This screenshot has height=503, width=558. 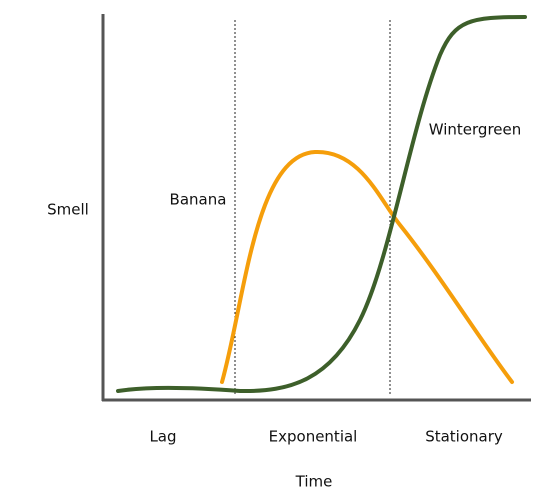 What do you see at coordinates (314, 482) in the screenshot?
I see `x-axis-label: Time` at bounding box center [314, 482].